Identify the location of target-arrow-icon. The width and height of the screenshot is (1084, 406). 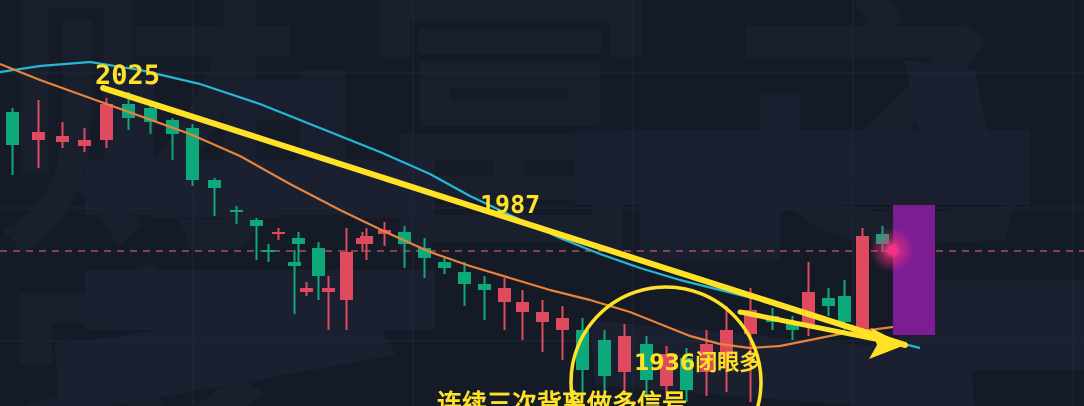
(887, 343).